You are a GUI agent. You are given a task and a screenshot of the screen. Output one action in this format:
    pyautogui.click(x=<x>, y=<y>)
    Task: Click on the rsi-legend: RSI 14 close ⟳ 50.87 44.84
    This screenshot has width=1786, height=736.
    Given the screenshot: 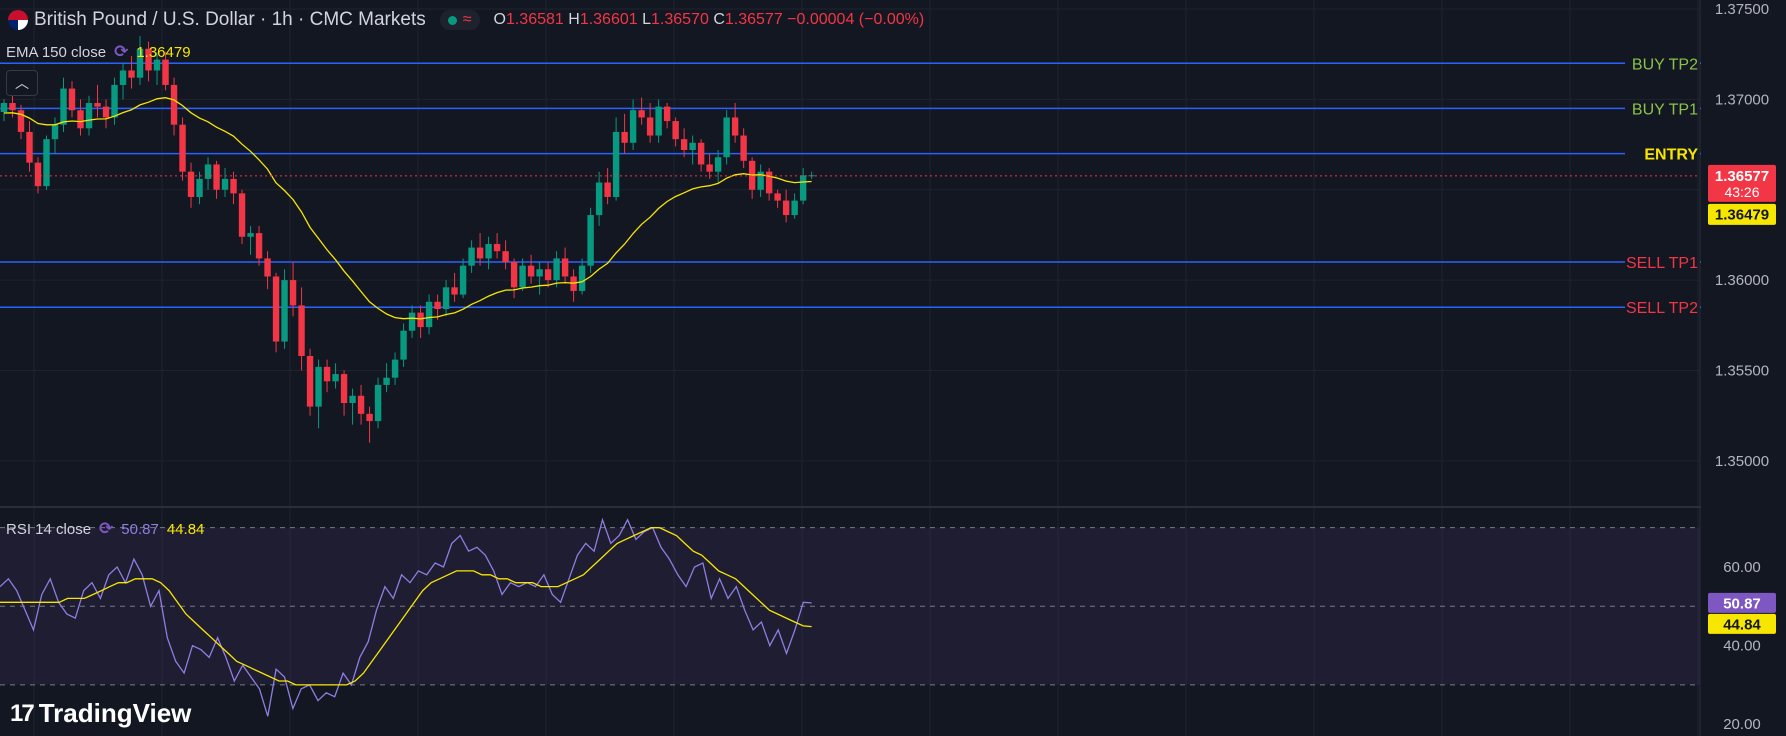 What is the action you would take?
    pyautogui.click(x=105, y=529)
    